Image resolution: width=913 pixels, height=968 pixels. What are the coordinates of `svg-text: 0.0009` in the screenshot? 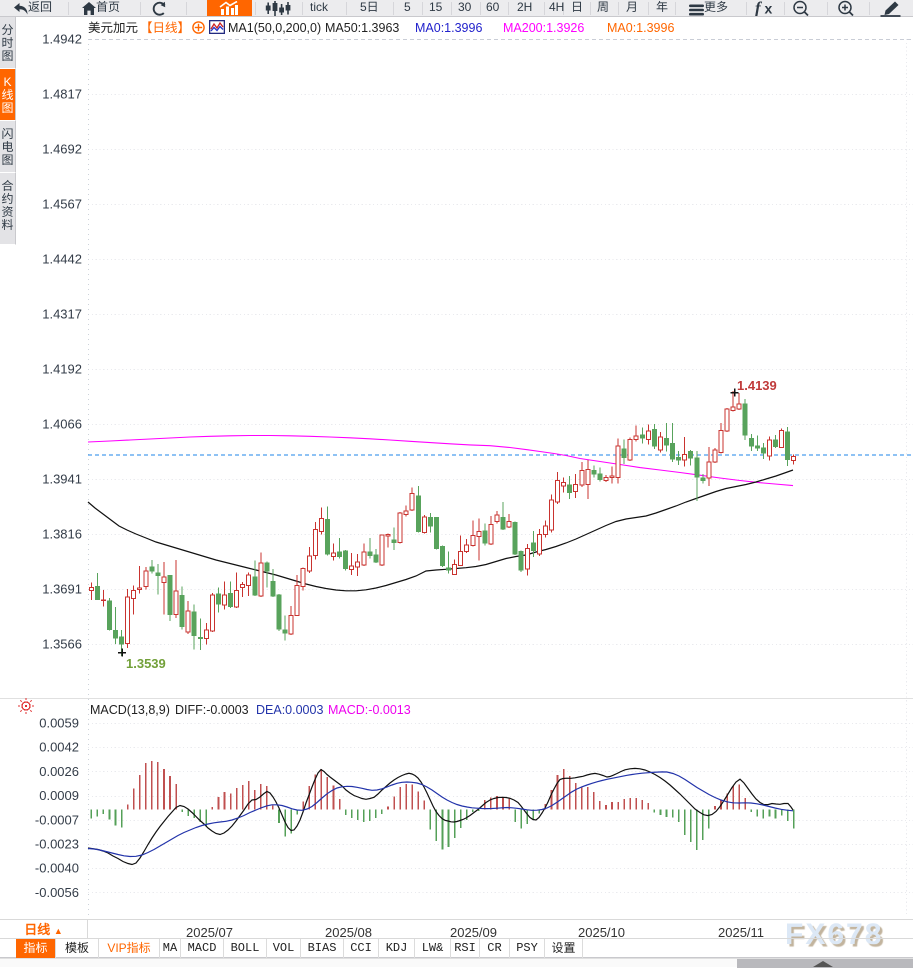 It's located at (59, 795).